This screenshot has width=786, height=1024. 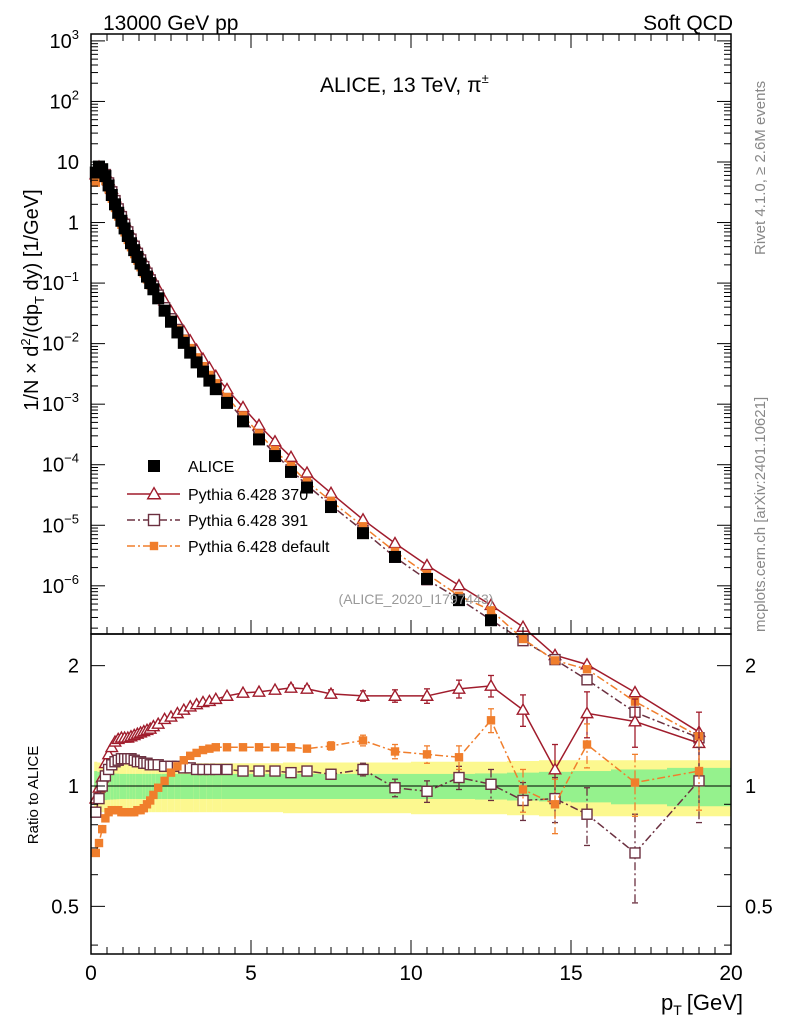 I want to click on chart-title: ALICE, 13 TeV, π±, so click(x=404, y=84).